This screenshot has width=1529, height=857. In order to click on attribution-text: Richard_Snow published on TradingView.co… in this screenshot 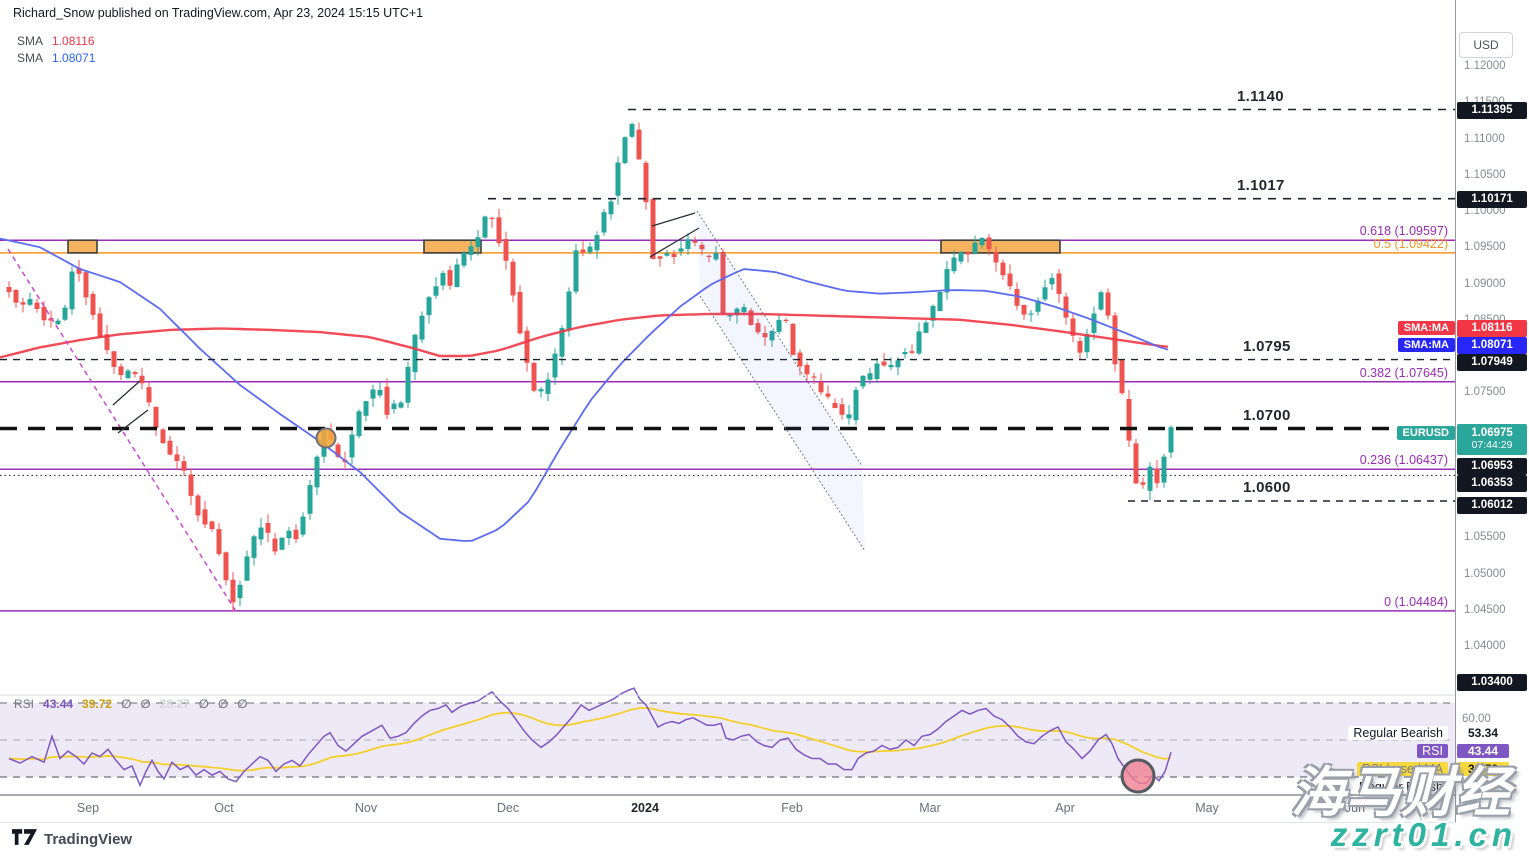, I will do `click(218, 13)`.